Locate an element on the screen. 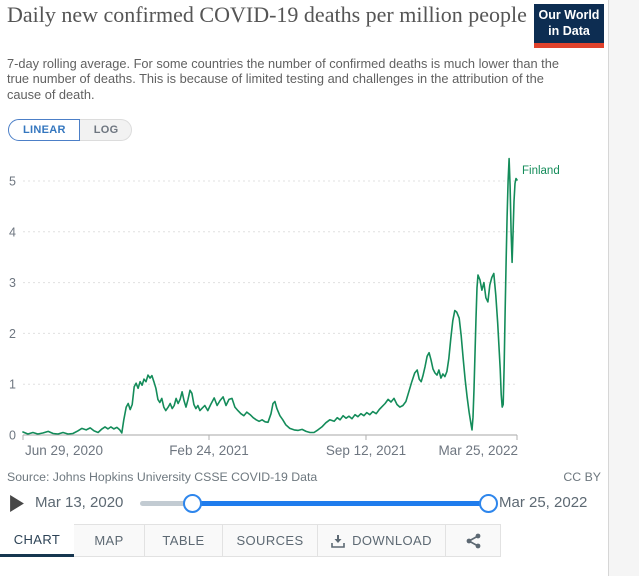 This screenshot has height=576, width=639. x-tick-label: Feb 24, 2021 is located at coordinates (209, 450).